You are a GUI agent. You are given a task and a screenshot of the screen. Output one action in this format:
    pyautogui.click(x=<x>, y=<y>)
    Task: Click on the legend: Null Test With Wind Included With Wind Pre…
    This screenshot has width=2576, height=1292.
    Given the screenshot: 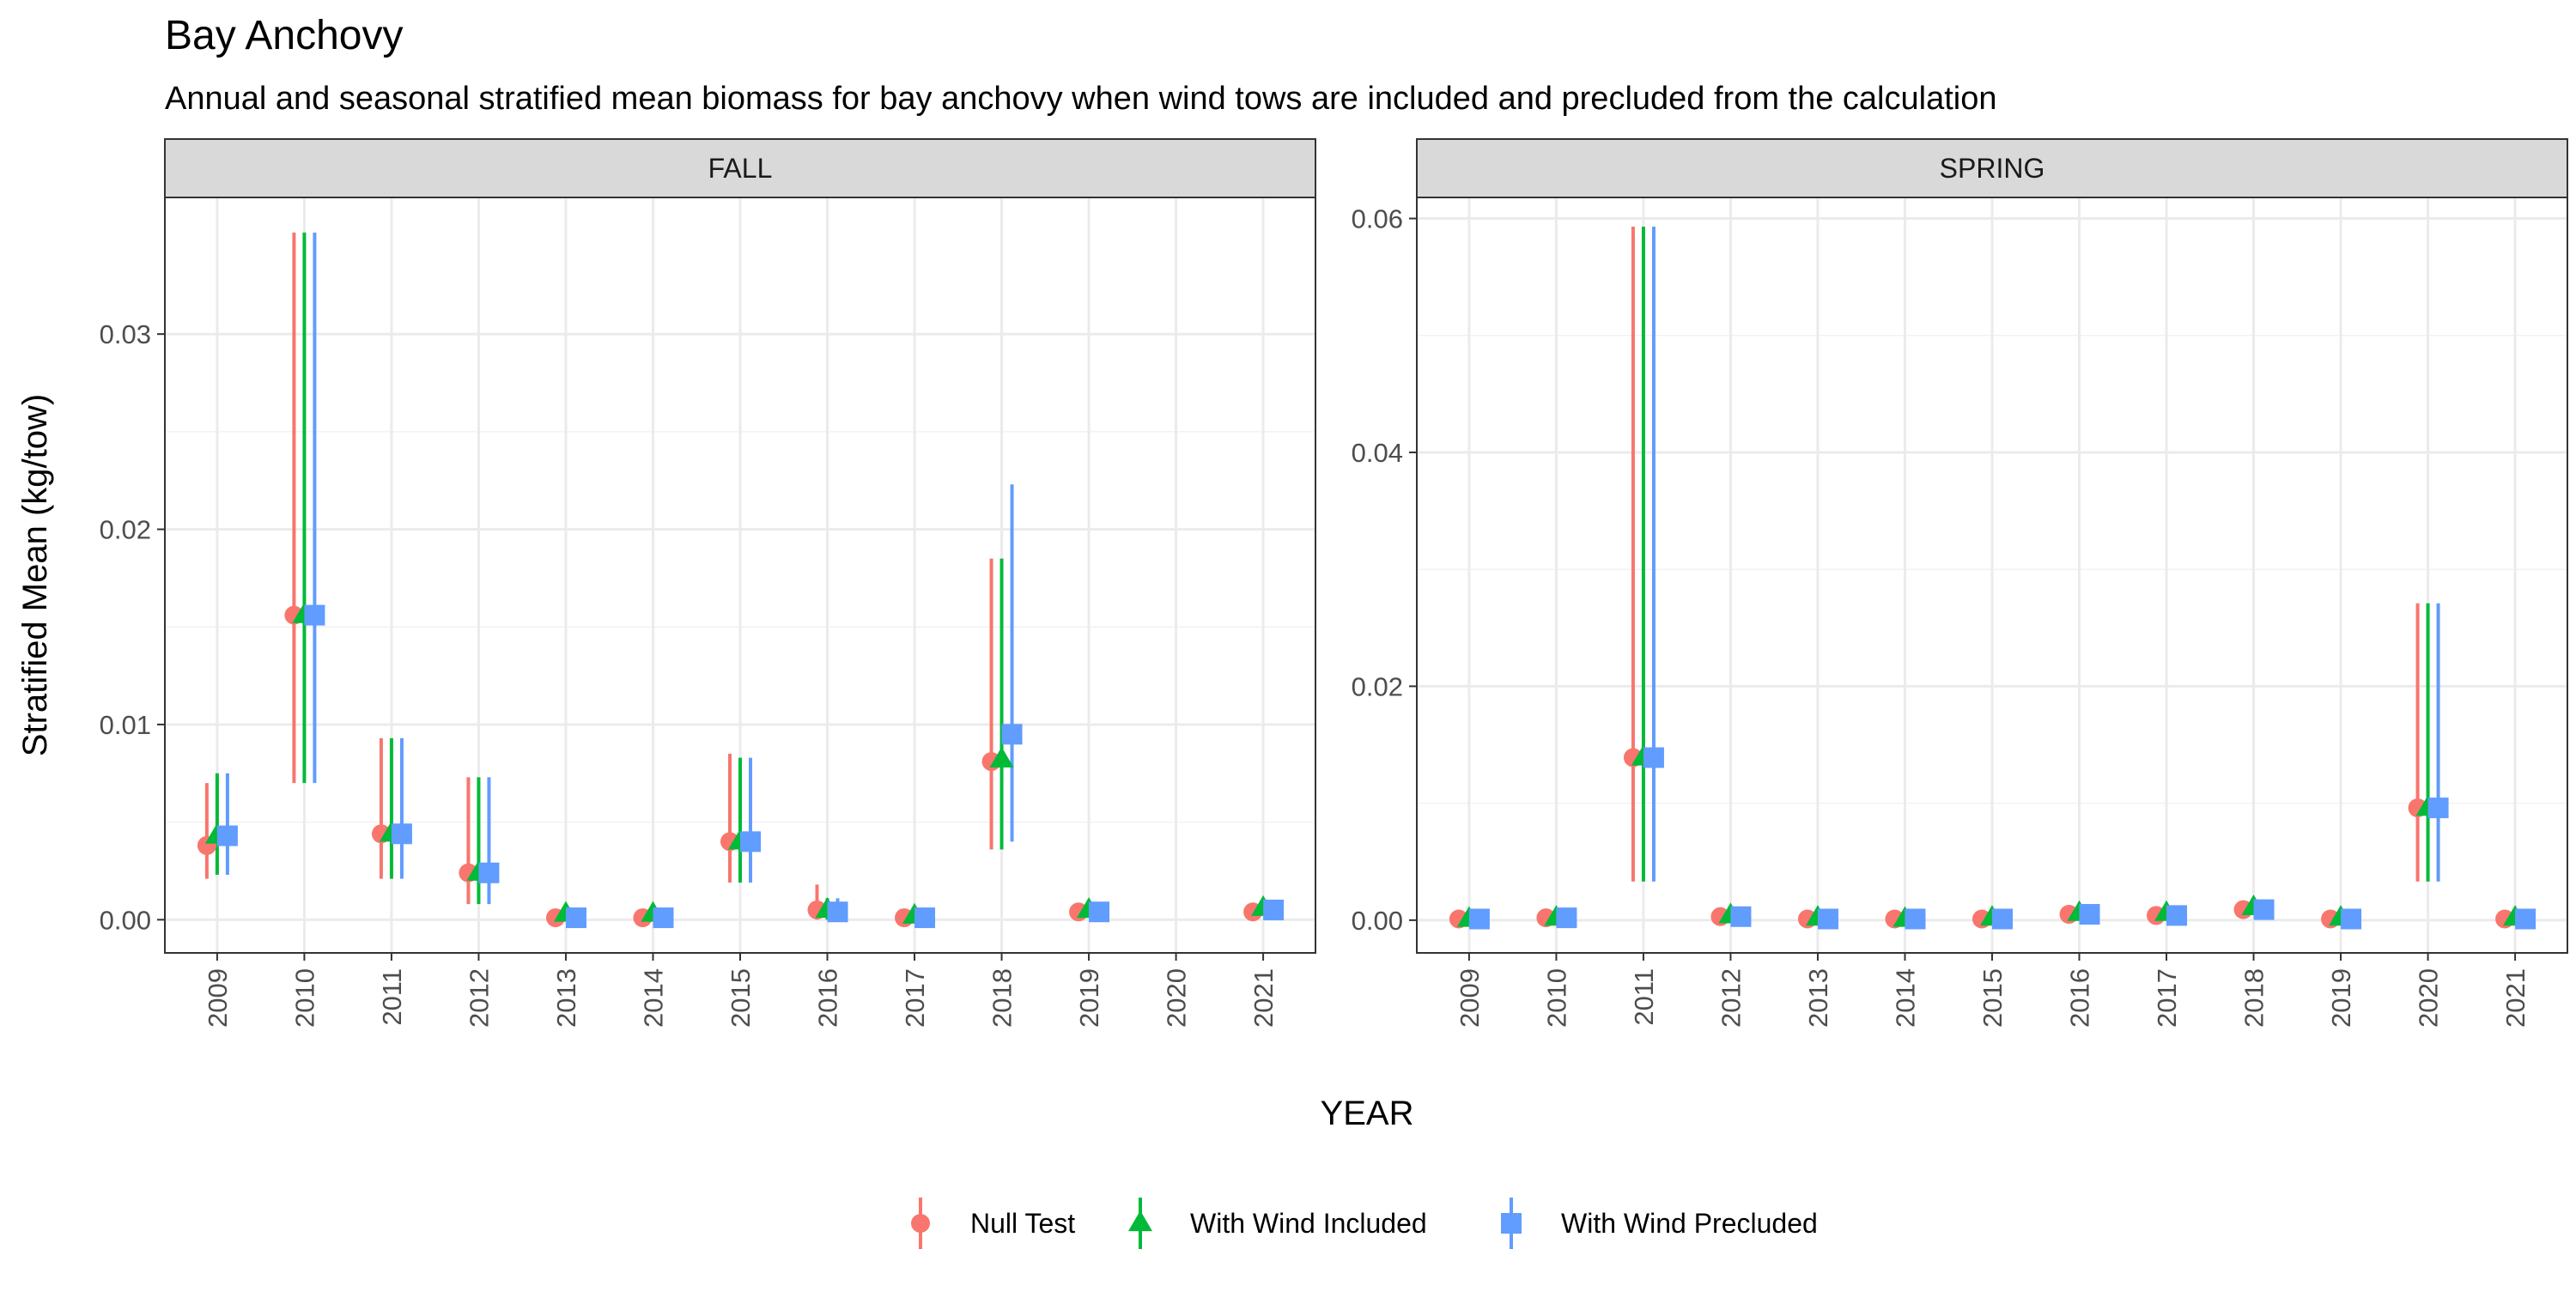 What is the action you would take?
    pyautogui.click(x=1364, y=1223)
    